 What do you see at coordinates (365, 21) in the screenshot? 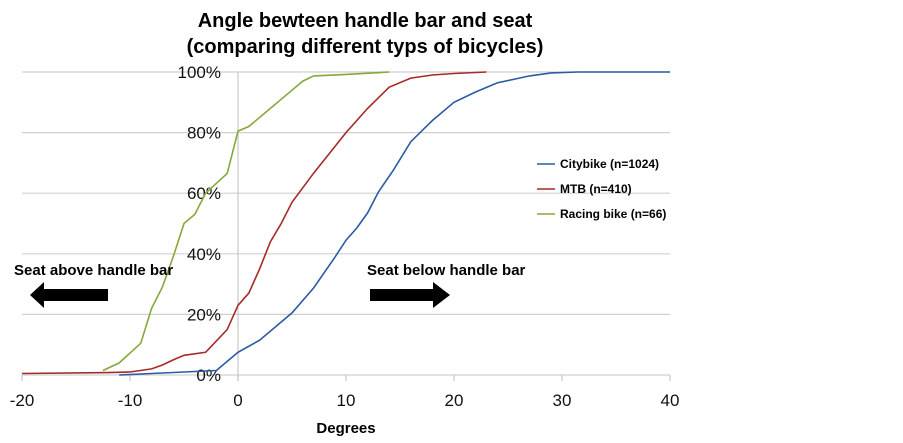
I see `chart-title-line-1: Angle bewteen handle bar and seat` at bounding box center [365, 21].